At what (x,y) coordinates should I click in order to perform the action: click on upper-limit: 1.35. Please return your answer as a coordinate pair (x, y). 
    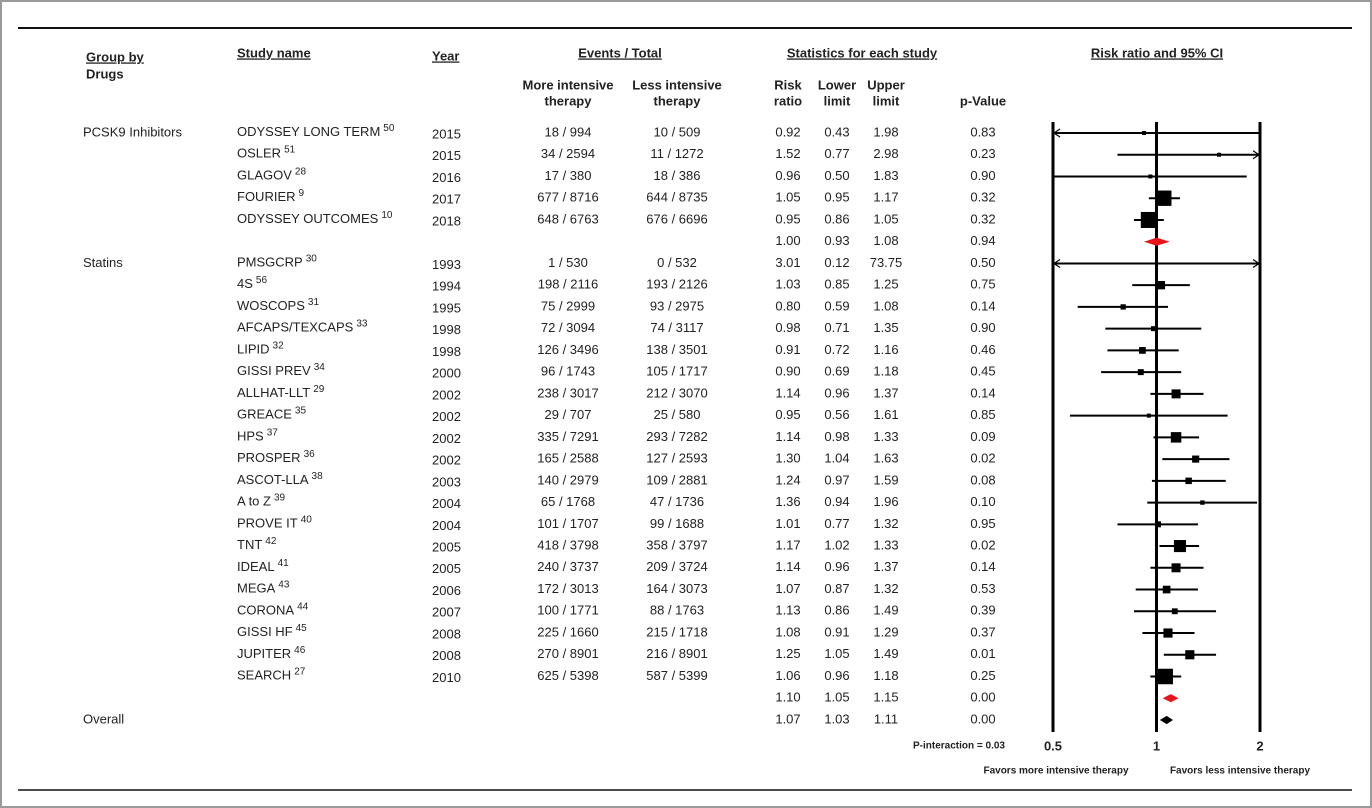
    Looking at the image, I should click on (885, 327).